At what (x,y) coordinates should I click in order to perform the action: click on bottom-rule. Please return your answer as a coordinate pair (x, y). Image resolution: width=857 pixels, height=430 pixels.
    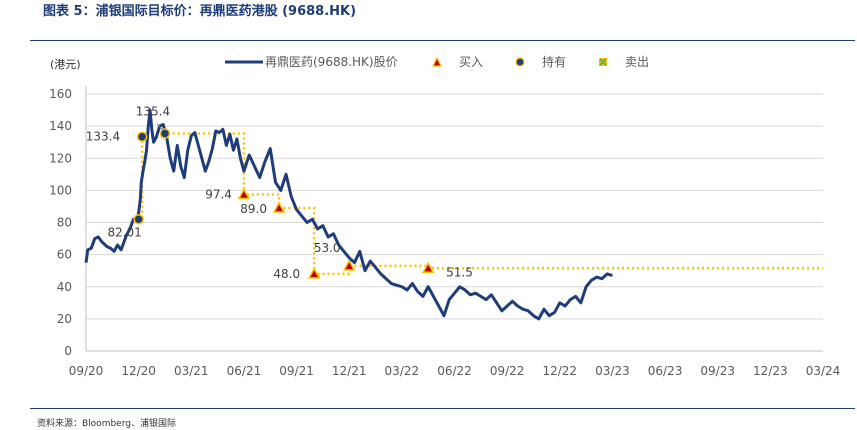
    Looking at the image, I should click on (442, 408).